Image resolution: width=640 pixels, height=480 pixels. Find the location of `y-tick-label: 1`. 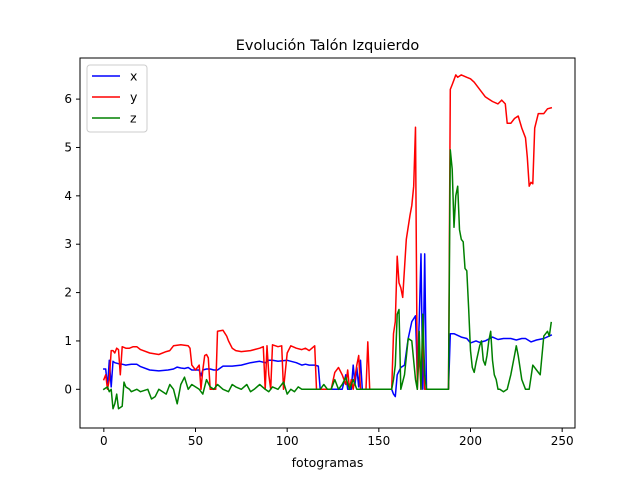

y-tick-label: 1 is located at coordinates (68, 341).